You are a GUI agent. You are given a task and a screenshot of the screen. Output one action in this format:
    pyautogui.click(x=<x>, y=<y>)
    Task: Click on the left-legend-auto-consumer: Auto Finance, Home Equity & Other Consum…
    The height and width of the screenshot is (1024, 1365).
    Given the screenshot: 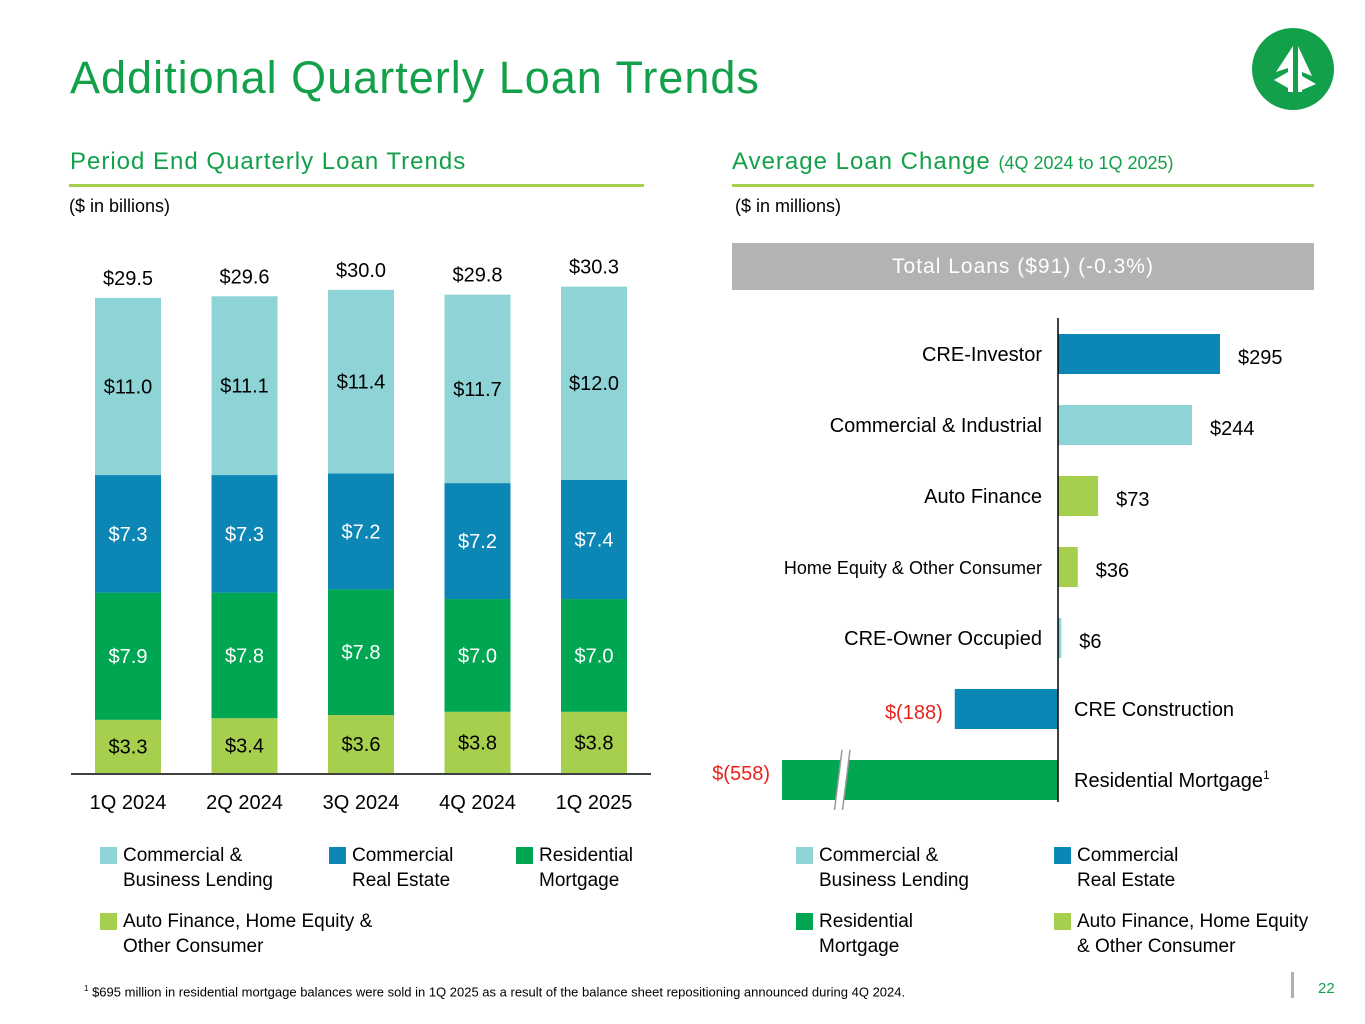 What is the action you would take?
    pyautogui.click(x=236, y=934)
    